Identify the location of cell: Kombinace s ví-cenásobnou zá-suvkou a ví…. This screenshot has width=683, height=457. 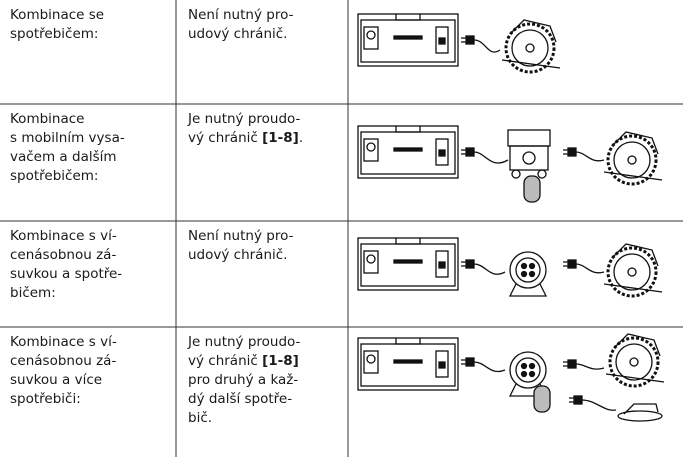
(63, 371).